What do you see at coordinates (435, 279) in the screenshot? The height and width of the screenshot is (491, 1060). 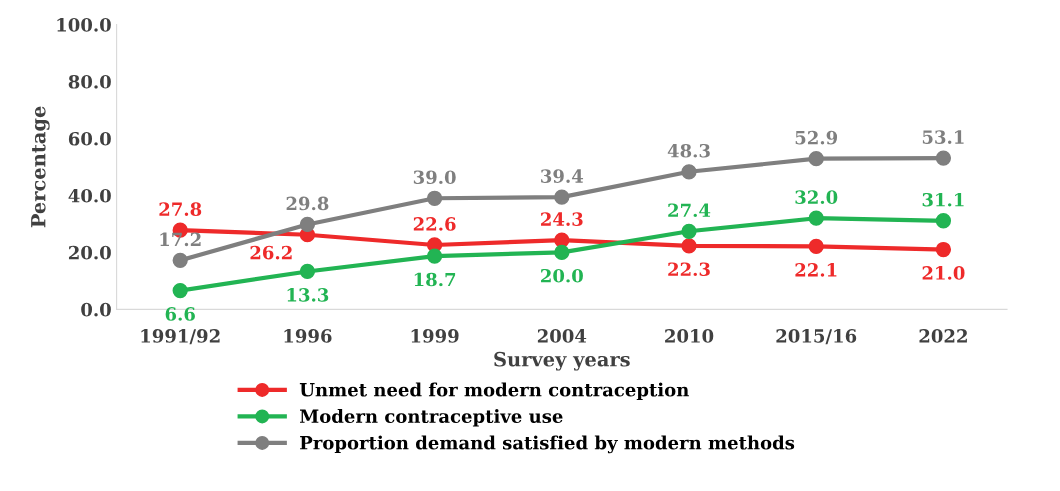 I see `data-label: 18.7` at bounding box center [435, 279].